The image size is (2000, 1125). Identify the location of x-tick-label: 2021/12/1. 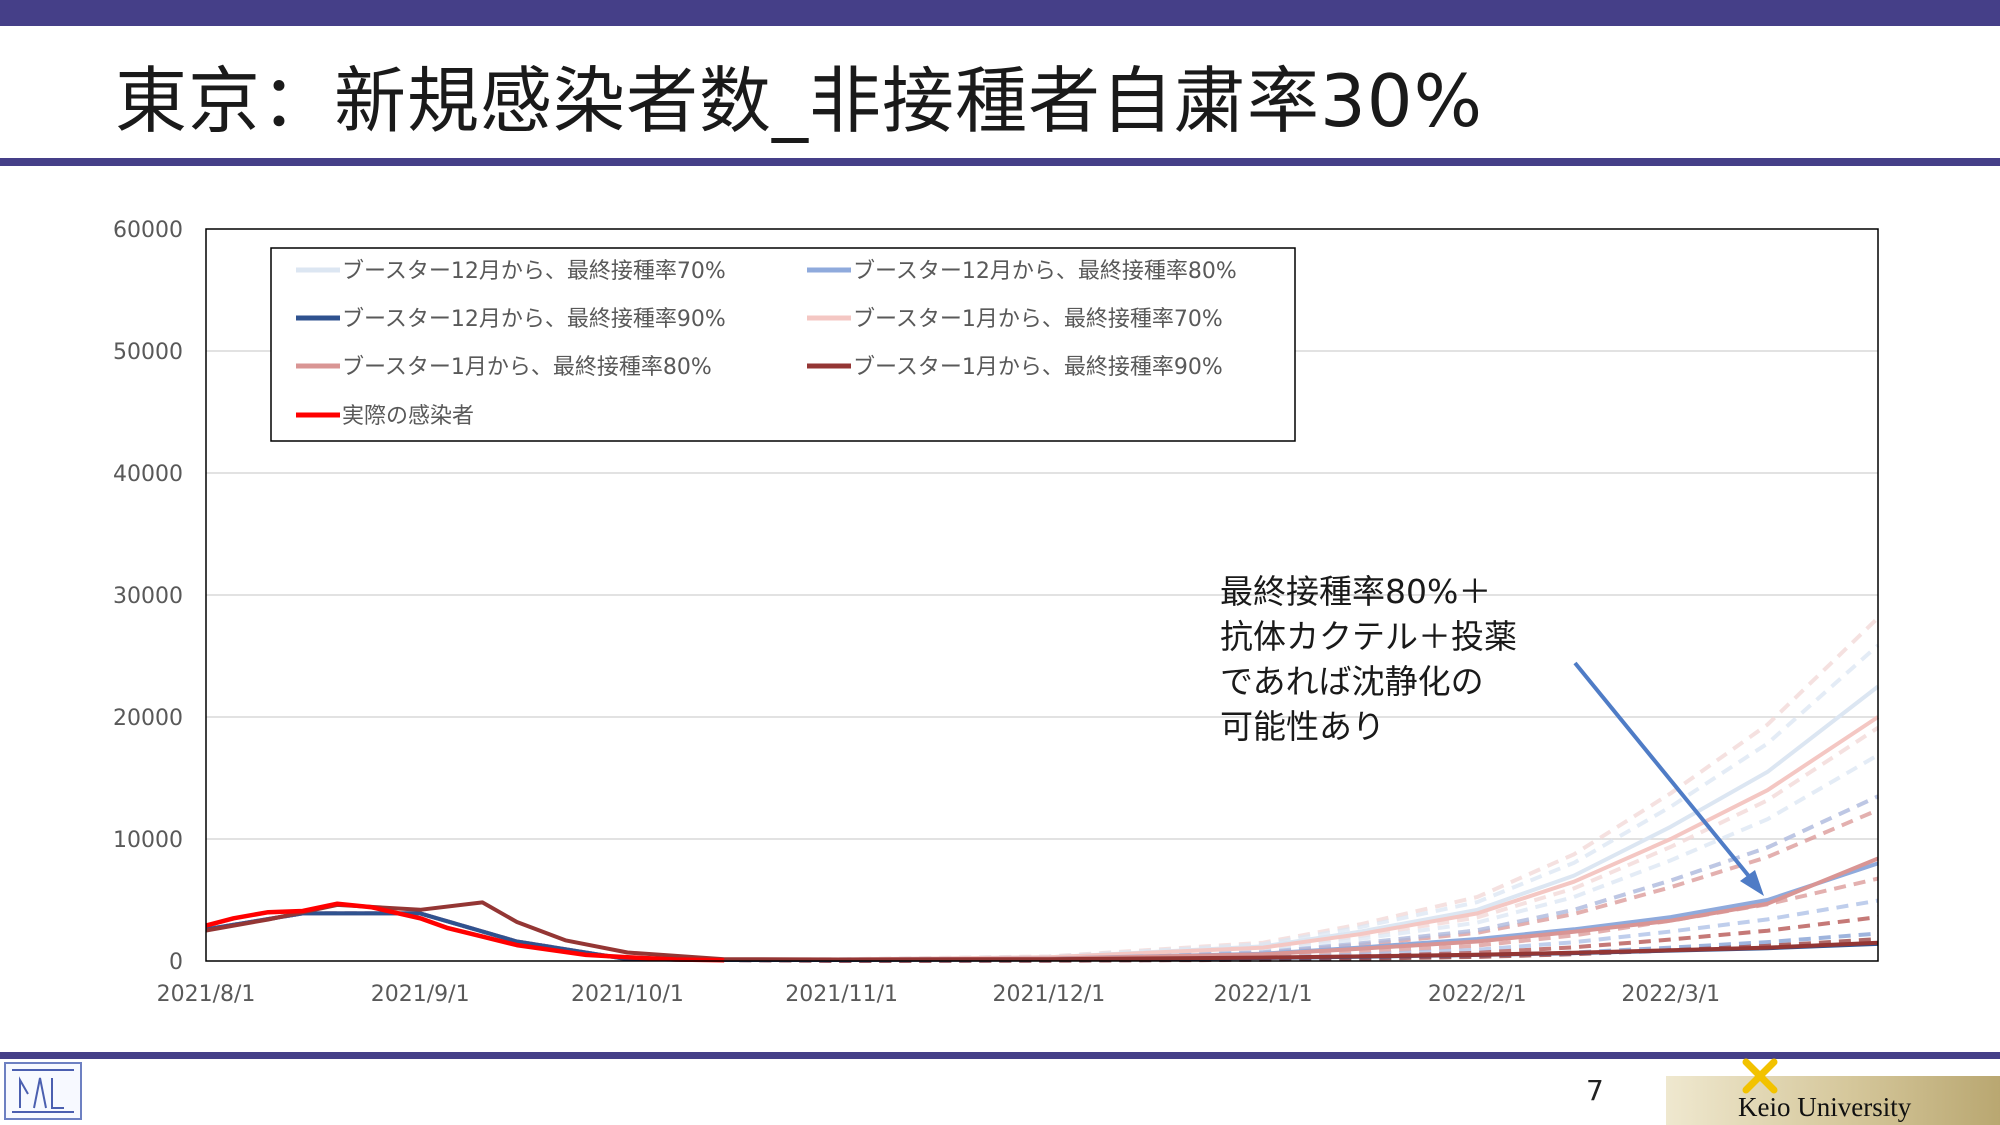
(1049, 994).